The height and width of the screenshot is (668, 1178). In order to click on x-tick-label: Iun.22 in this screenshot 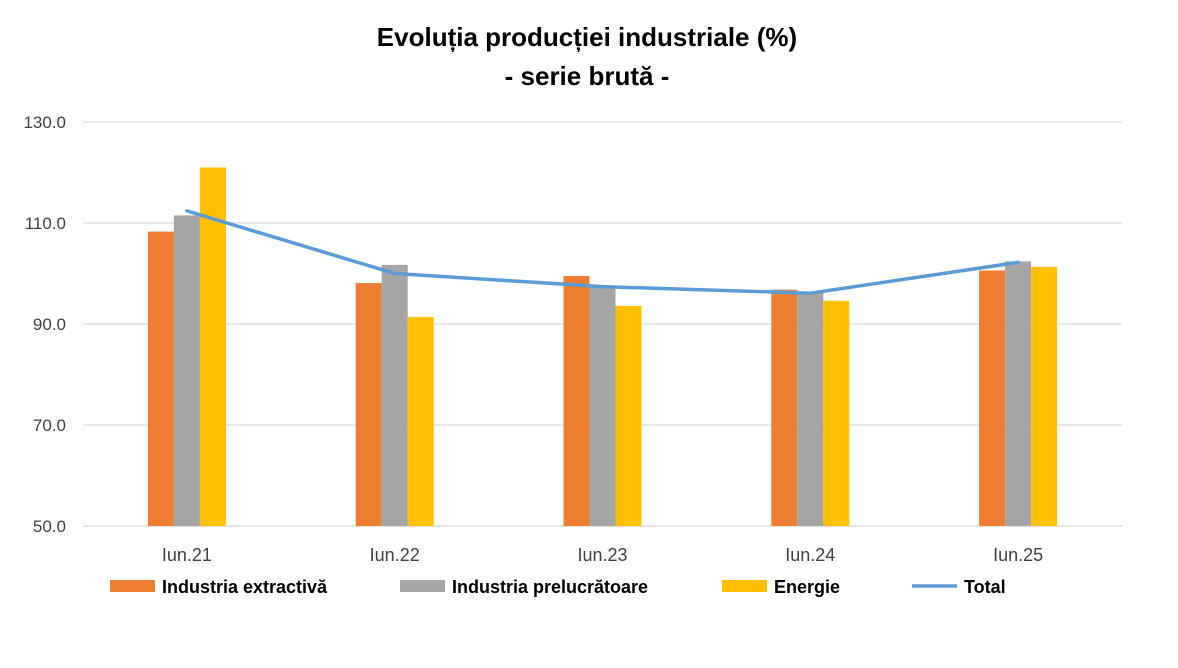, I will do `click(395, 555)`.